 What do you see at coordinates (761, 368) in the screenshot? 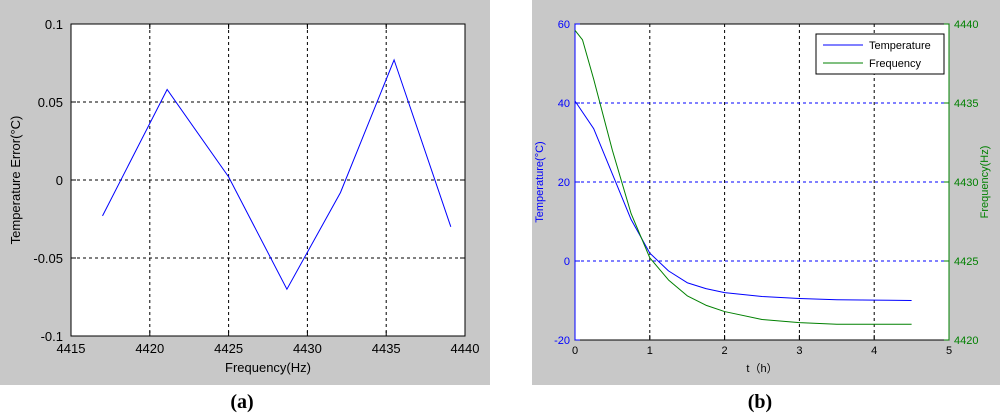
I see `panel-b-xlabel: t（h）` at bounding box center [761, 368].